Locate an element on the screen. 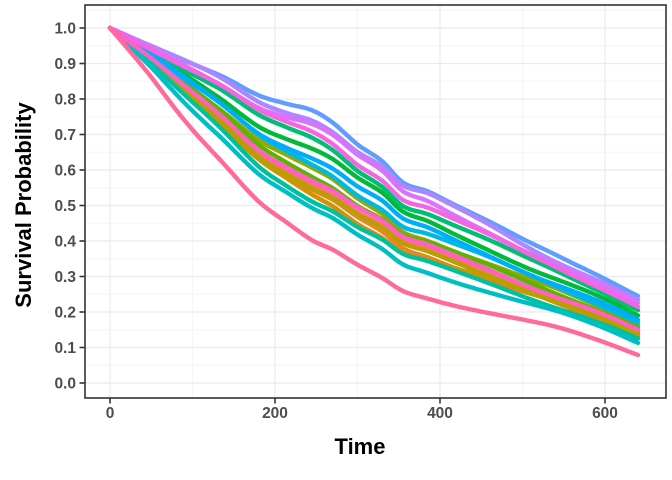 This screenshot has width=672, height=480. y-tick-label: 1.0 is located at coordinates (65, 29).